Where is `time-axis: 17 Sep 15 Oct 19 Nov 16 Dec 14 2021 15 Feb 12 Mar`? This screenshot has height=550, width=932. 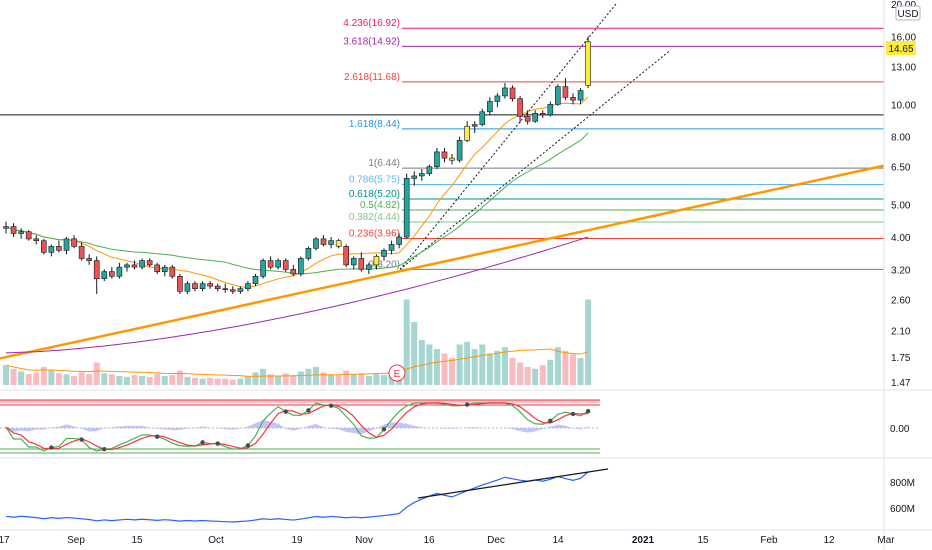
time-axis: 17 Sep 15 Oct 19 Nov 16 Dec 14 2021 15 Feb 12 Mar is located at coordinates (447, 540).